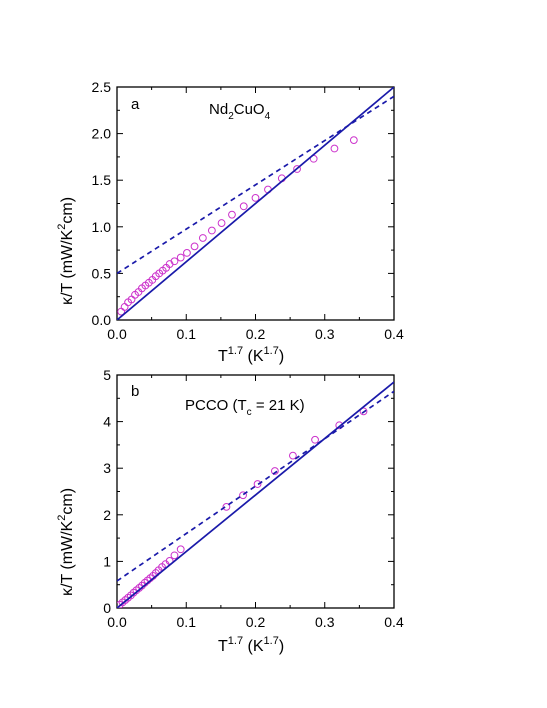 This screenshot has height=708, width=547. Describe the element at coordinates (255, 185) in the screenshot. I see `dashed-fit-line-a` at that location.